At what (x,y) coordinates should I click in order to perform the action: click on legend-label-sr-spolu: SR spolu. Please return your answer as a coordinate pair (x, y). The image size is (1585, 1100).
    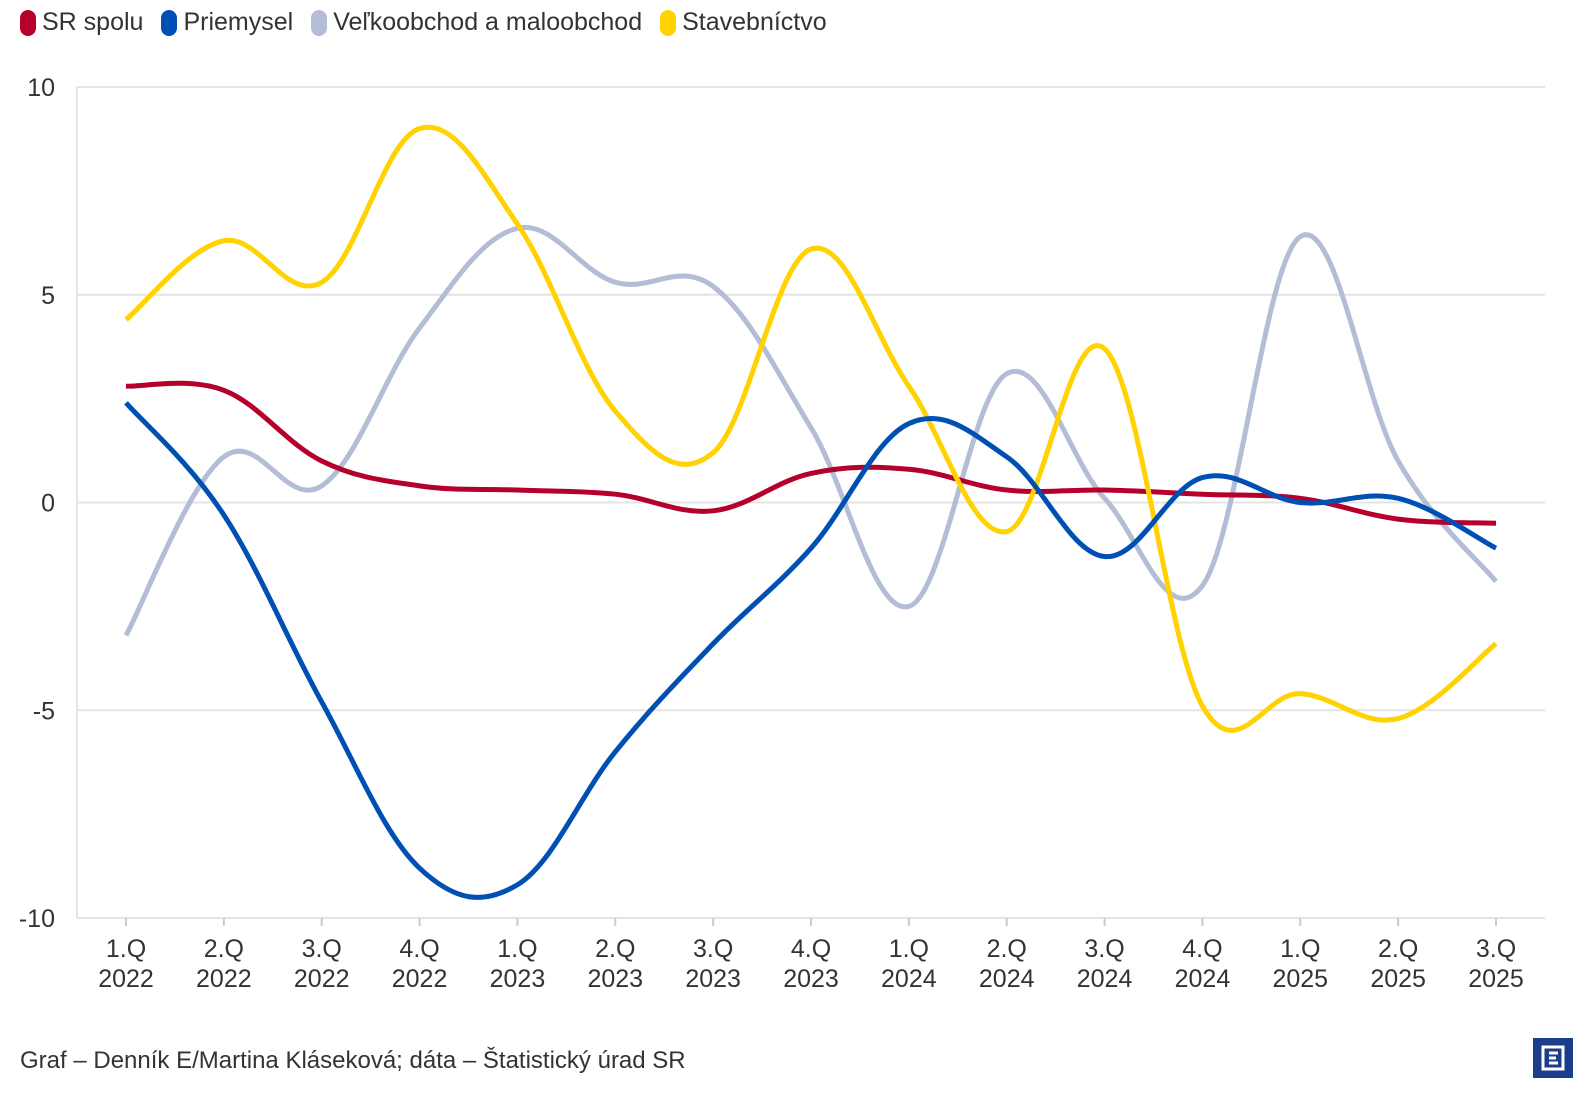
    Looking at the image, I should click on (93, 22).